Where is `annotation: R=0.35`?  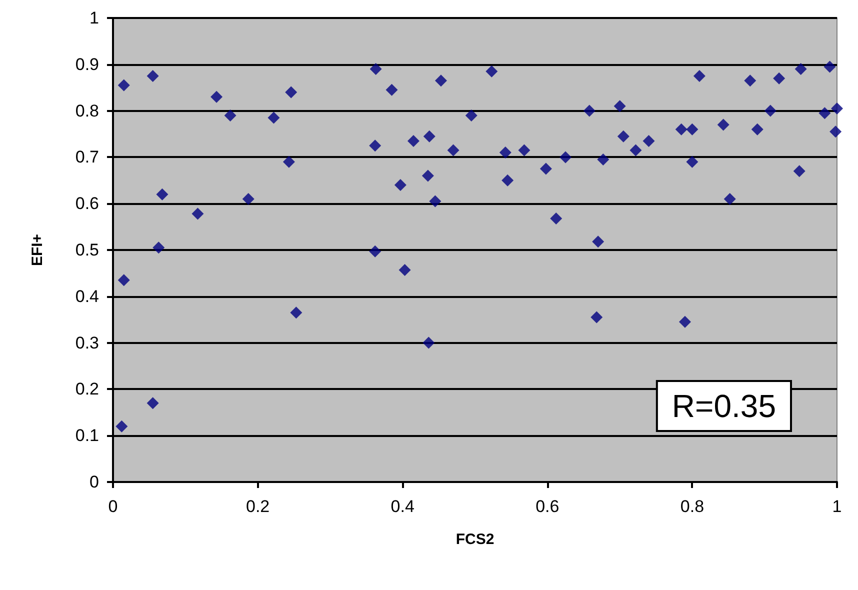
annotation: R=0.35 is located at coordinates (724, 406).